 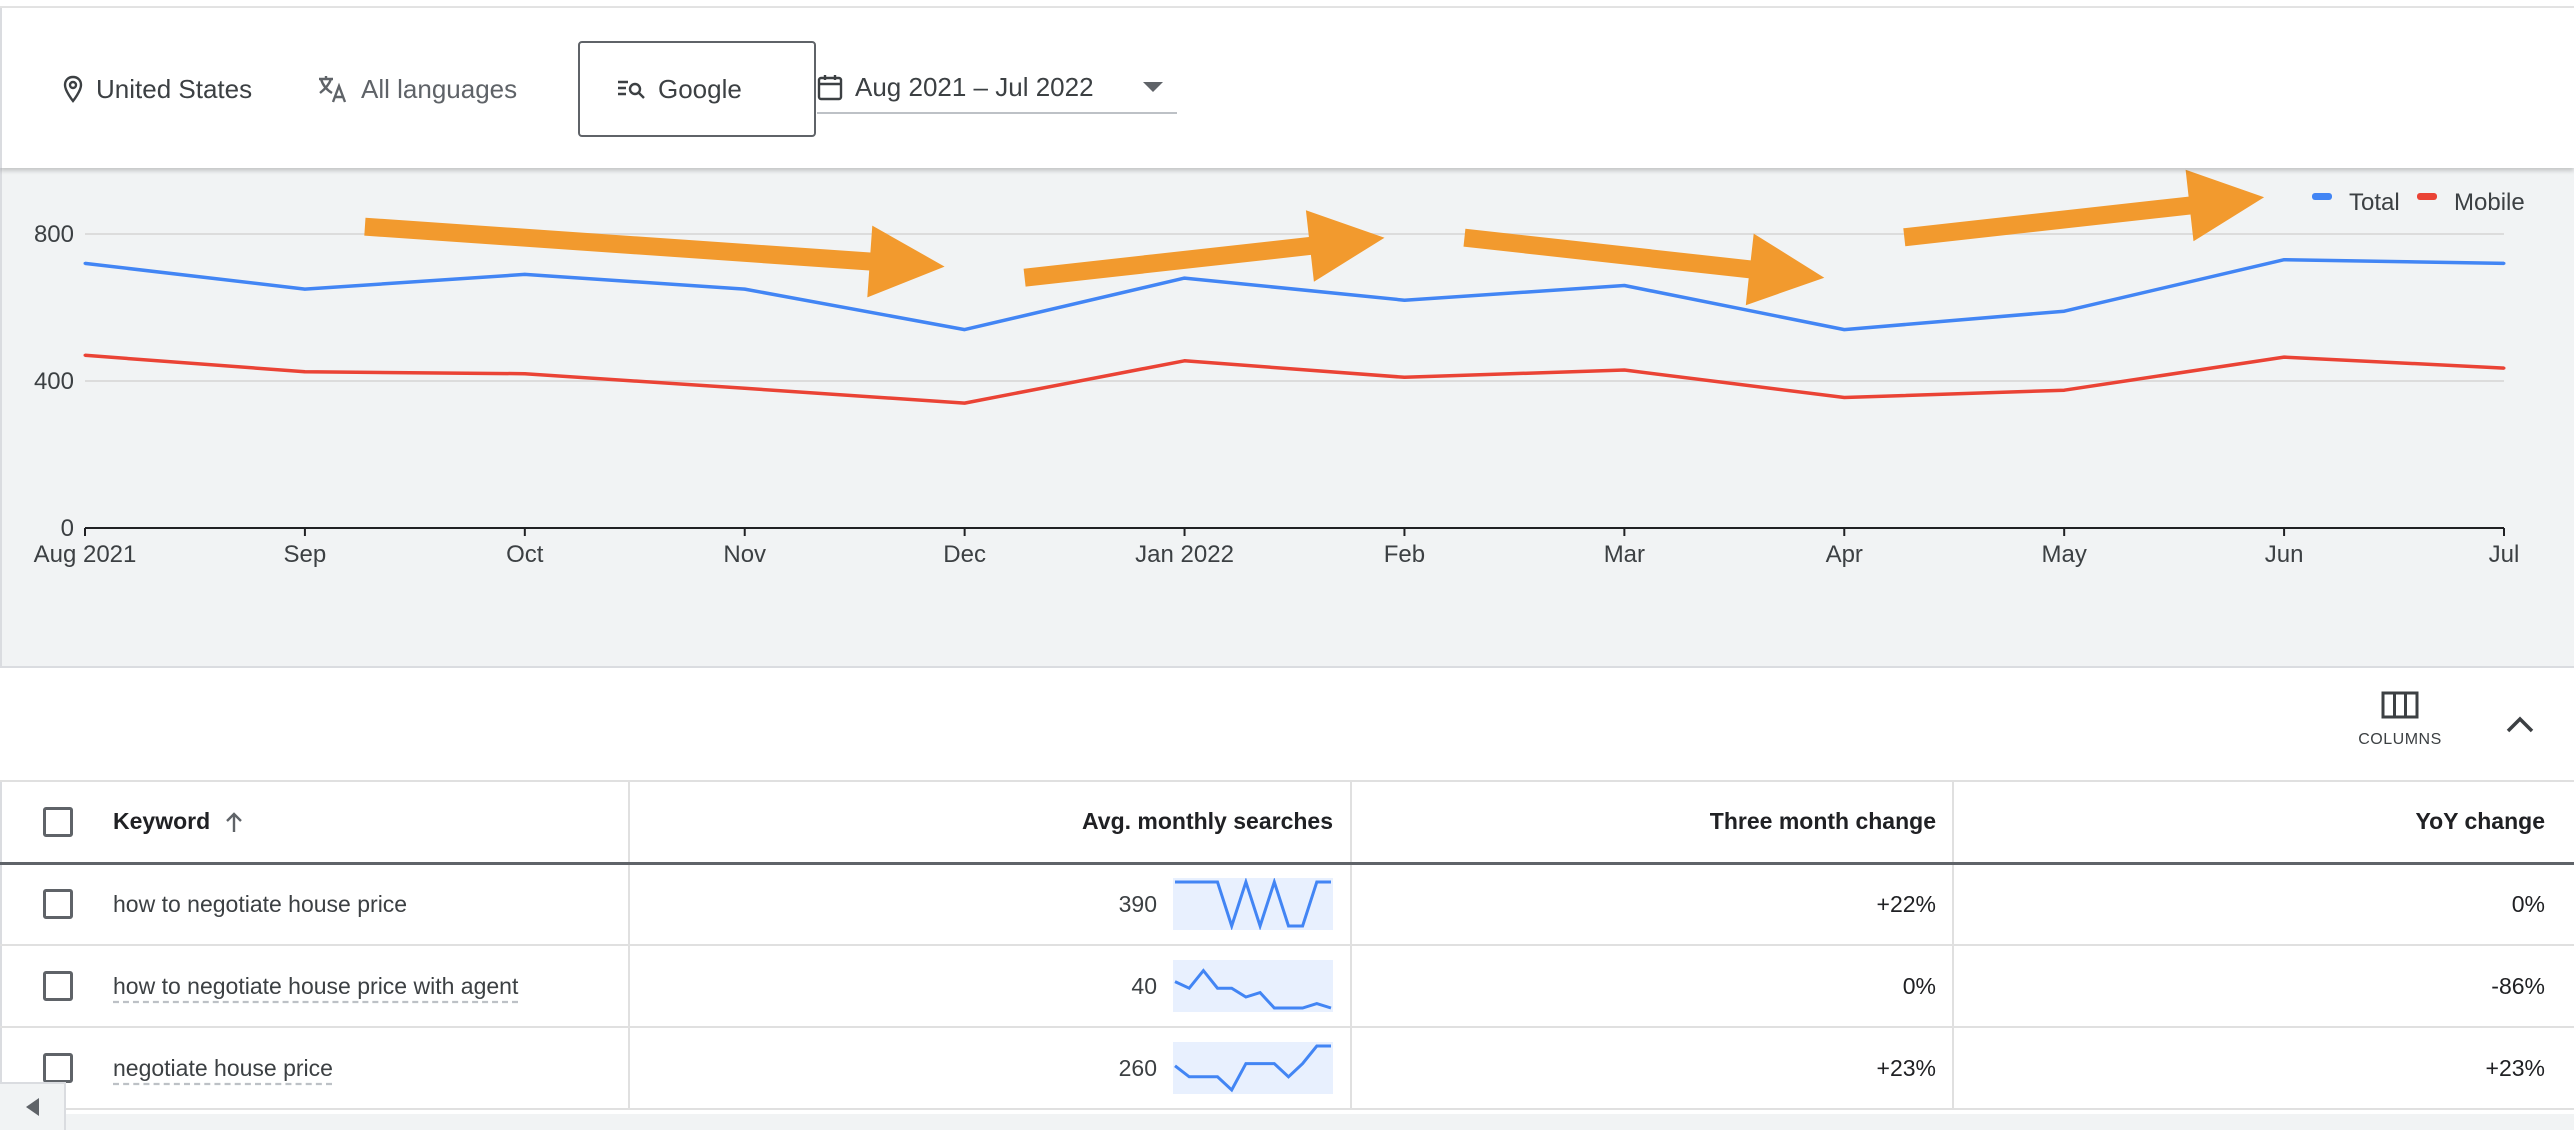 What do you see at coordinates (2518, 985) in the screenshot?
I see `yoy-value: -86%` at bounding box center [2518, 985].